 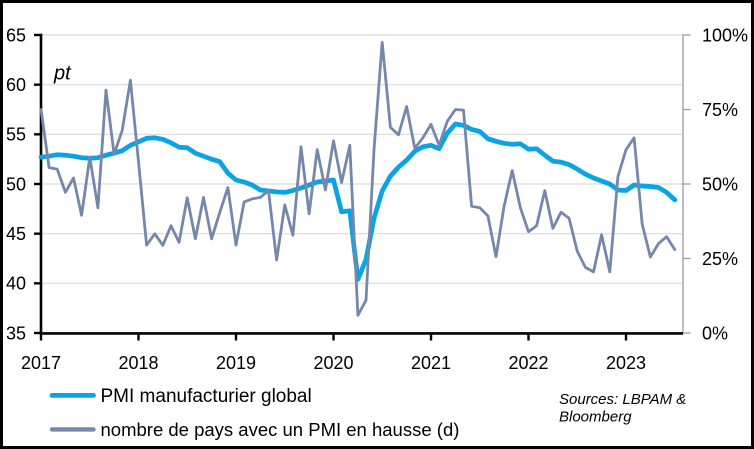 What do you see at coordinates (280, 429) in the screenshot?
I see `svg-text:nombre de pays avec un PMI en: nombre de pays avec un PMI en hausse (d)` at bounding box center [280, 429].